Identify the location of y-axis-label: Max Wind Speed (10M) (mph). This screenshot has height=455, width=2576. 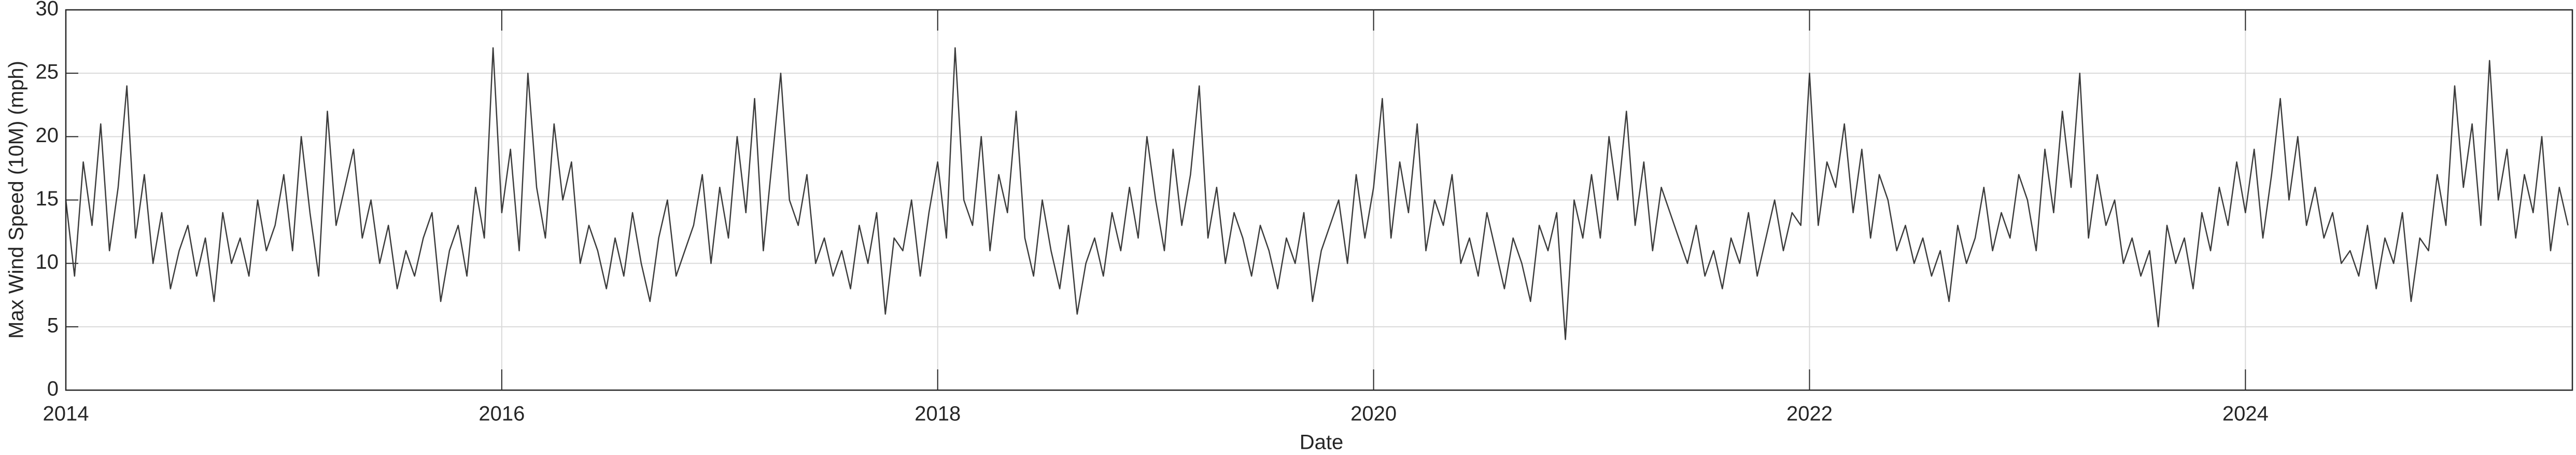
(16, 200).